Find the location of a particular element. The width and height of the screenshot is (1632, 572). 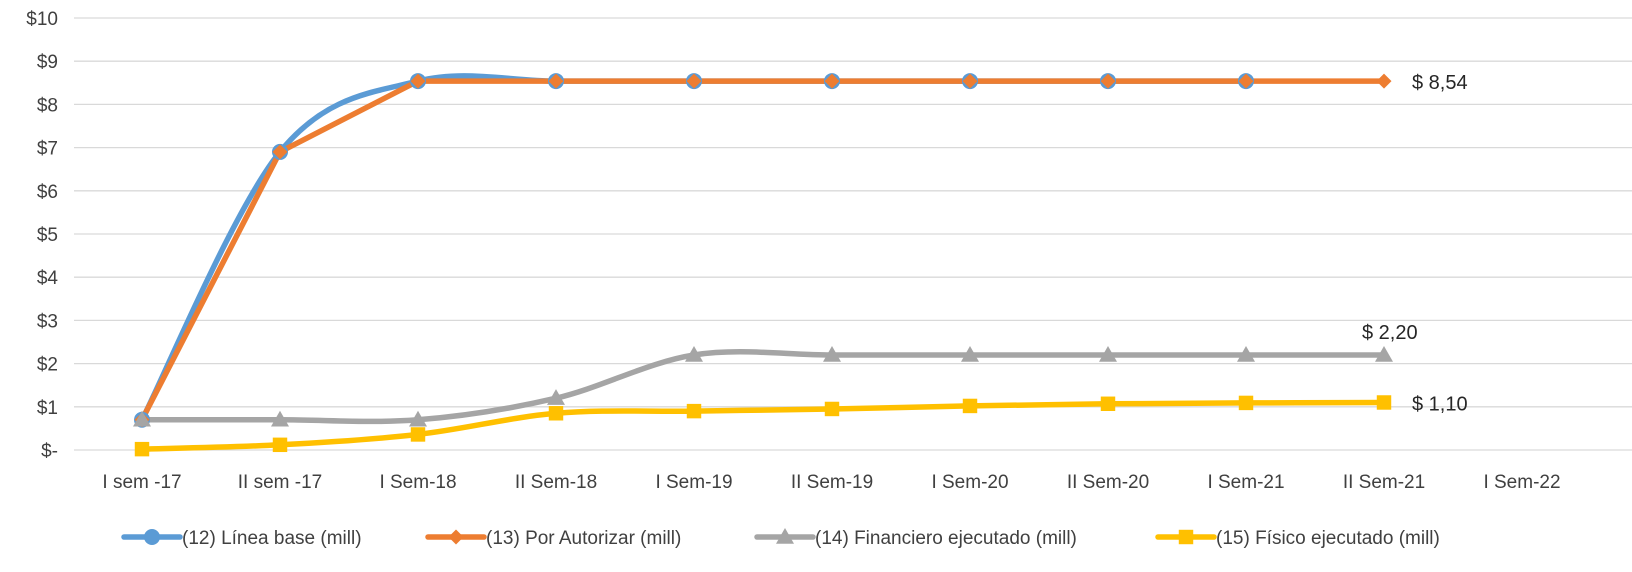

data-label: $ 2,20 is located at coordinates (1390, 333).